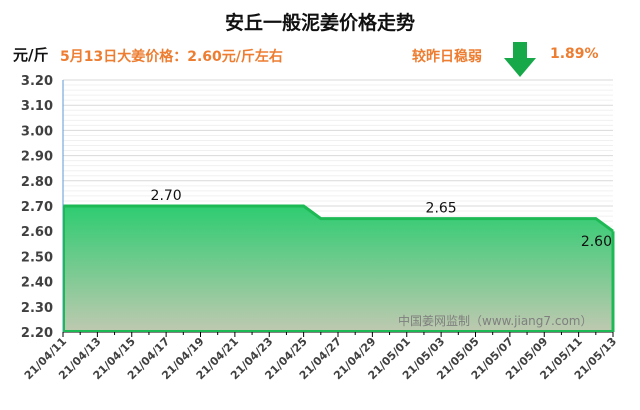 This screenshot has height=410, width=640. I want to click on data-label: 2.65, so click(441, 209).